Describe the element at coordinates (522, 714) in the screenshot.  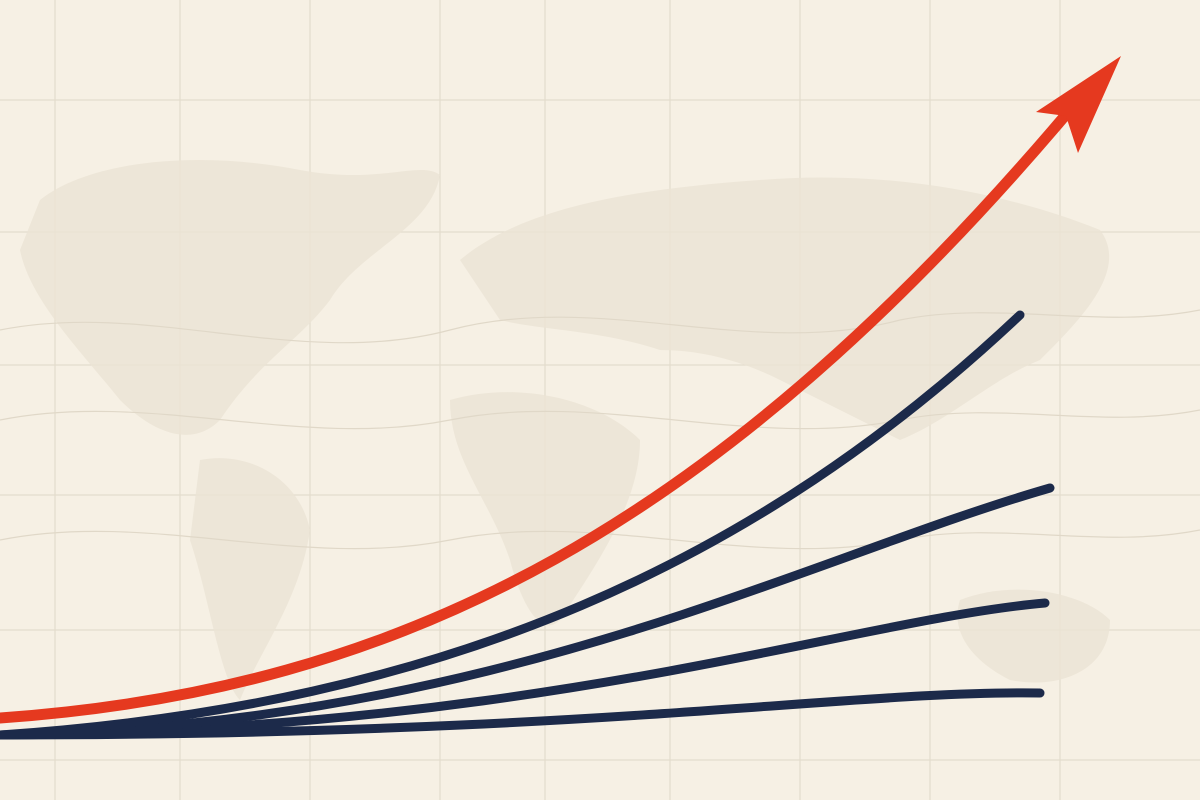
I see `curve` at that location.